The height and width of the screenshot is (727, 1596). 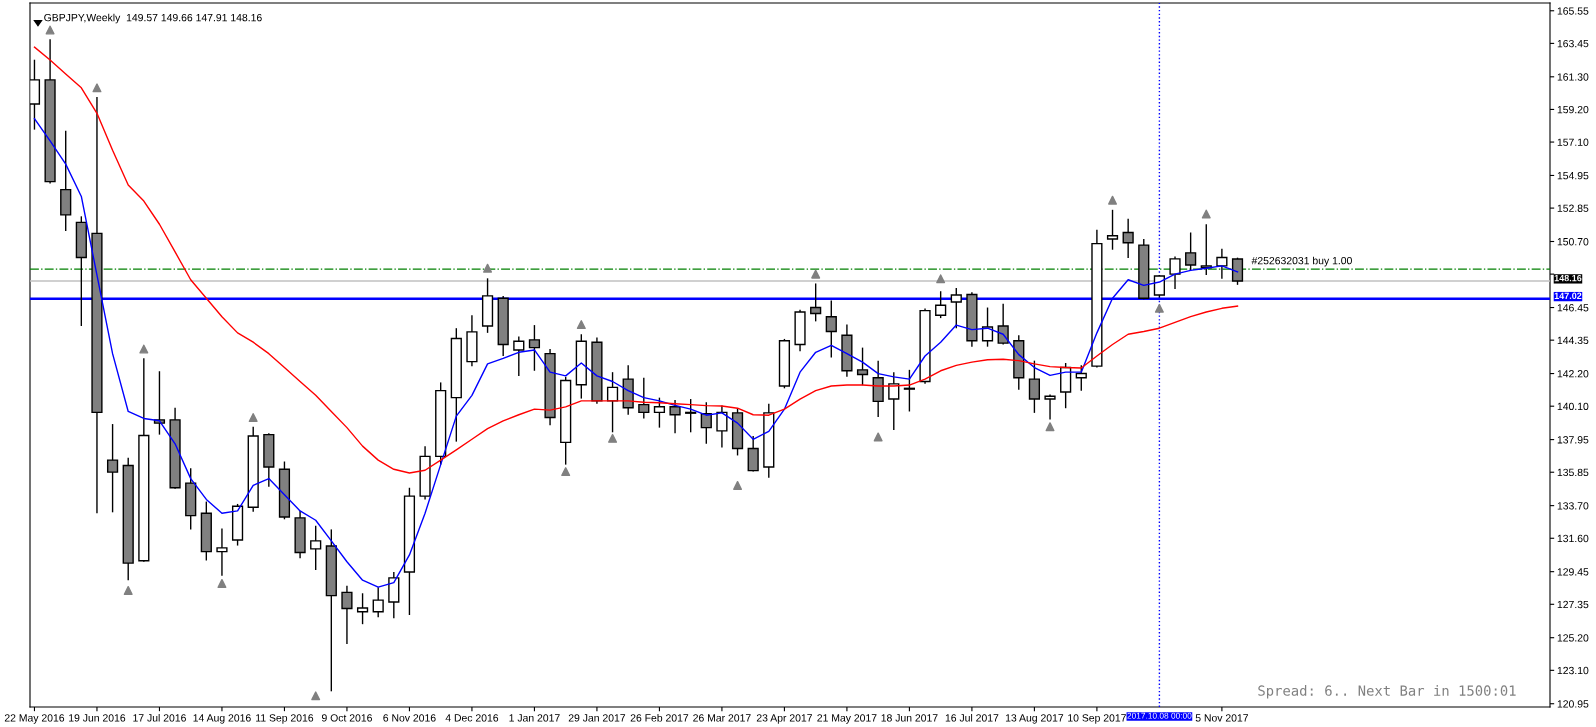 What do you see at coordinates (346, 718) in the screenshot?
I see `x-tick-label: 9 Oct 2016` at bounding box center [346, 718].